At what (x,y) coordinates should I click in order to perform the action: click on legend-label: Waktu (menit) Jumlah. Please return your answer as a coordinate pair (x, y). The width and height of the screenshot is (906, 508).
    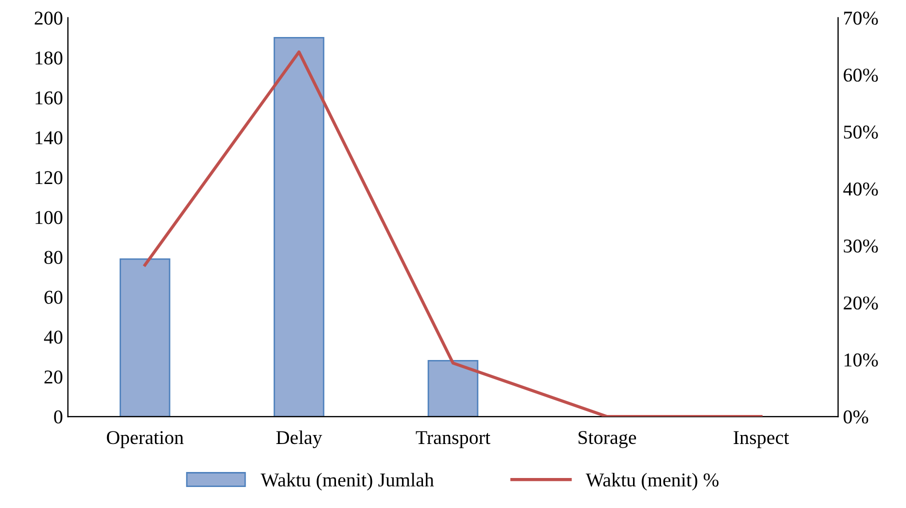
    Looking at the image, I should click on (347, 481).